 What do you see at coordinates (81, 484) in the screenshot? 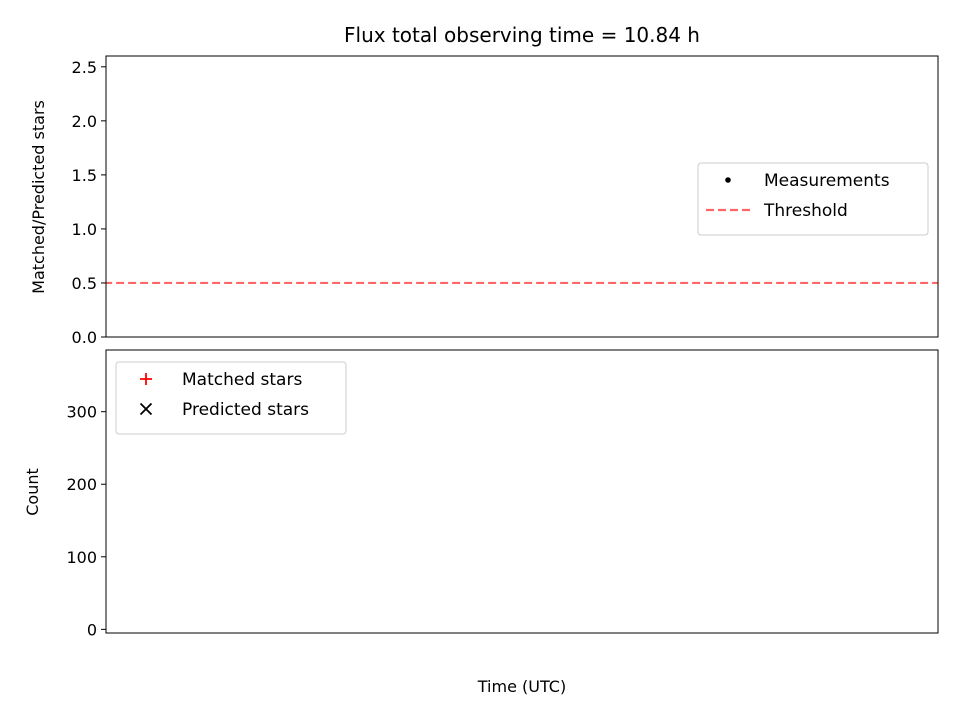
I see `y-tick-label: 200` at bounding box center [81, 484].